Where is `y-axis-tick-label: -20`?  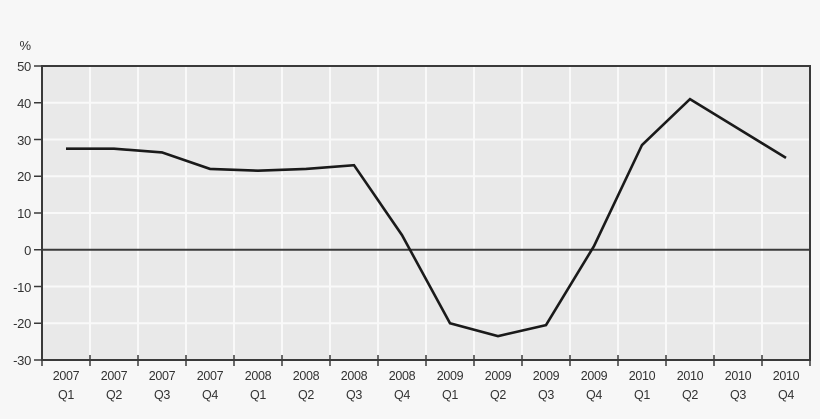 y-axis-tick-label: -20 is located at coordinates (22, 324).